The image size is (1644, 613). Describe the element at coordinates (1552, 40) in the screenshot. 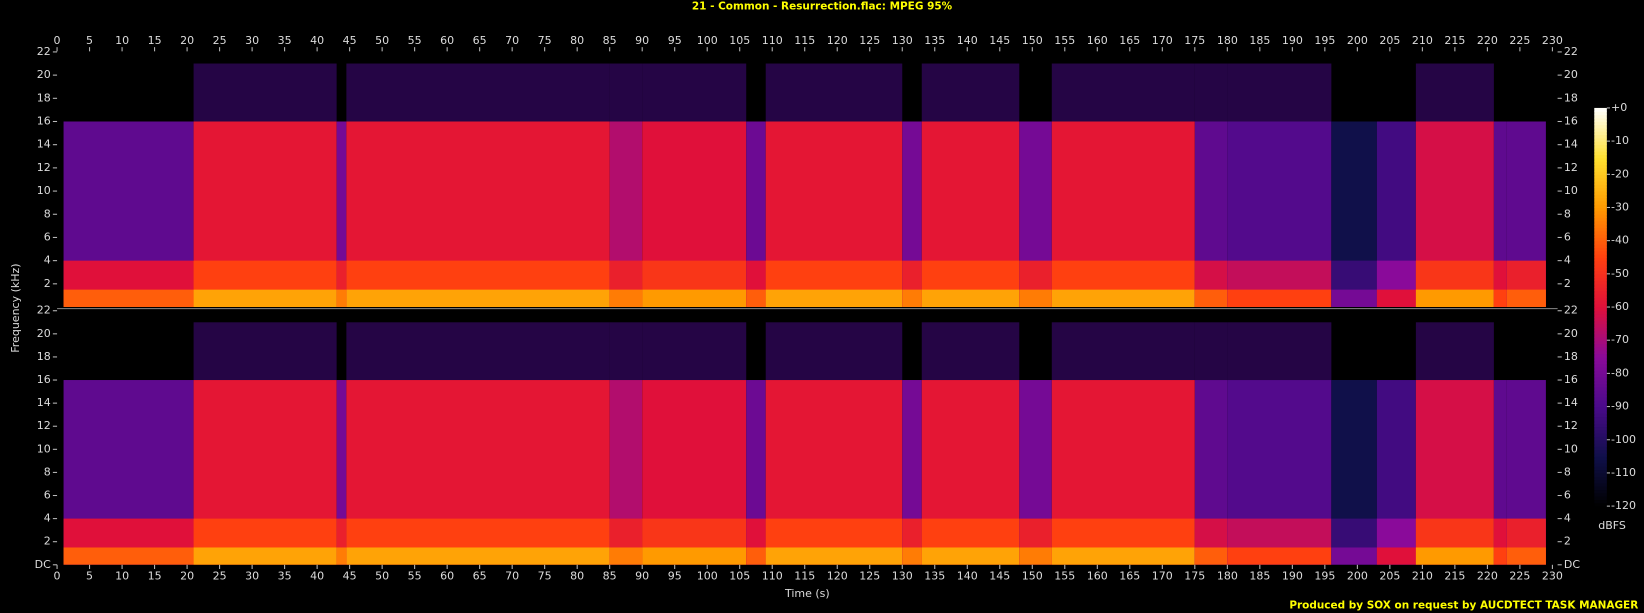

I see `x-tick-label: 230` at that location.